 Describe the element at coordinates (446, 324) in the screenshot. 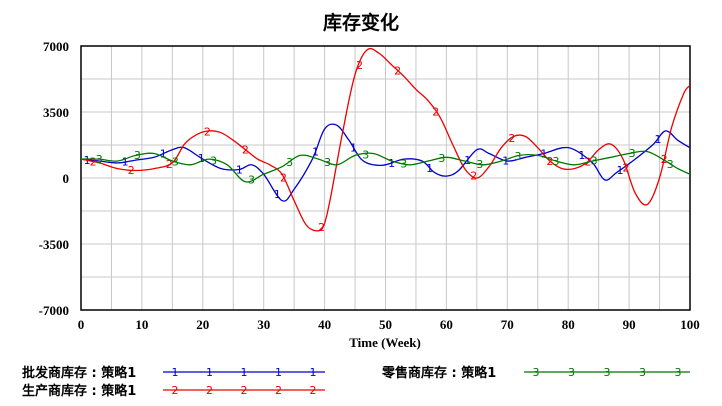

I see `x-tick-label: 60` at that location.